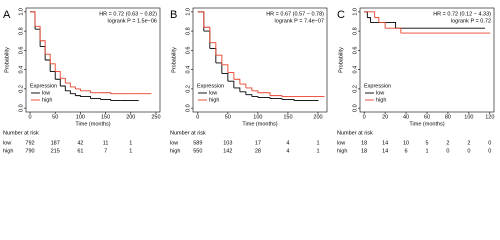 The height and width of the screenshot is (240, 500). What do you see at coordinates (29, 151) in the screenshot?
I see `risk-value: 790` at bounding box center [29, 151].